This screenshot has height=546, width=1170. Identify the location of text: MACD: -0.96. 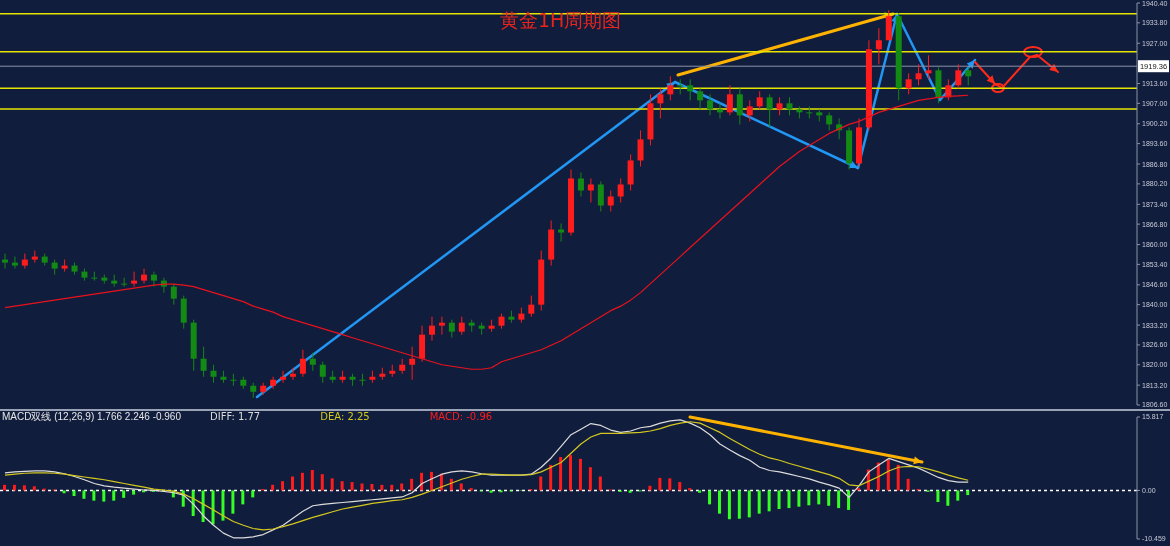
(461, 416).